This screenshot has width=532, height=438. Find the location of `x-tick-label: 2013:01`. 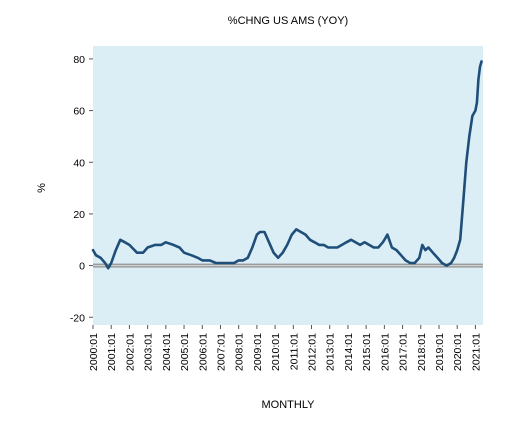

x-tick-label: 2013:01 is located at coordinates (331, 352).